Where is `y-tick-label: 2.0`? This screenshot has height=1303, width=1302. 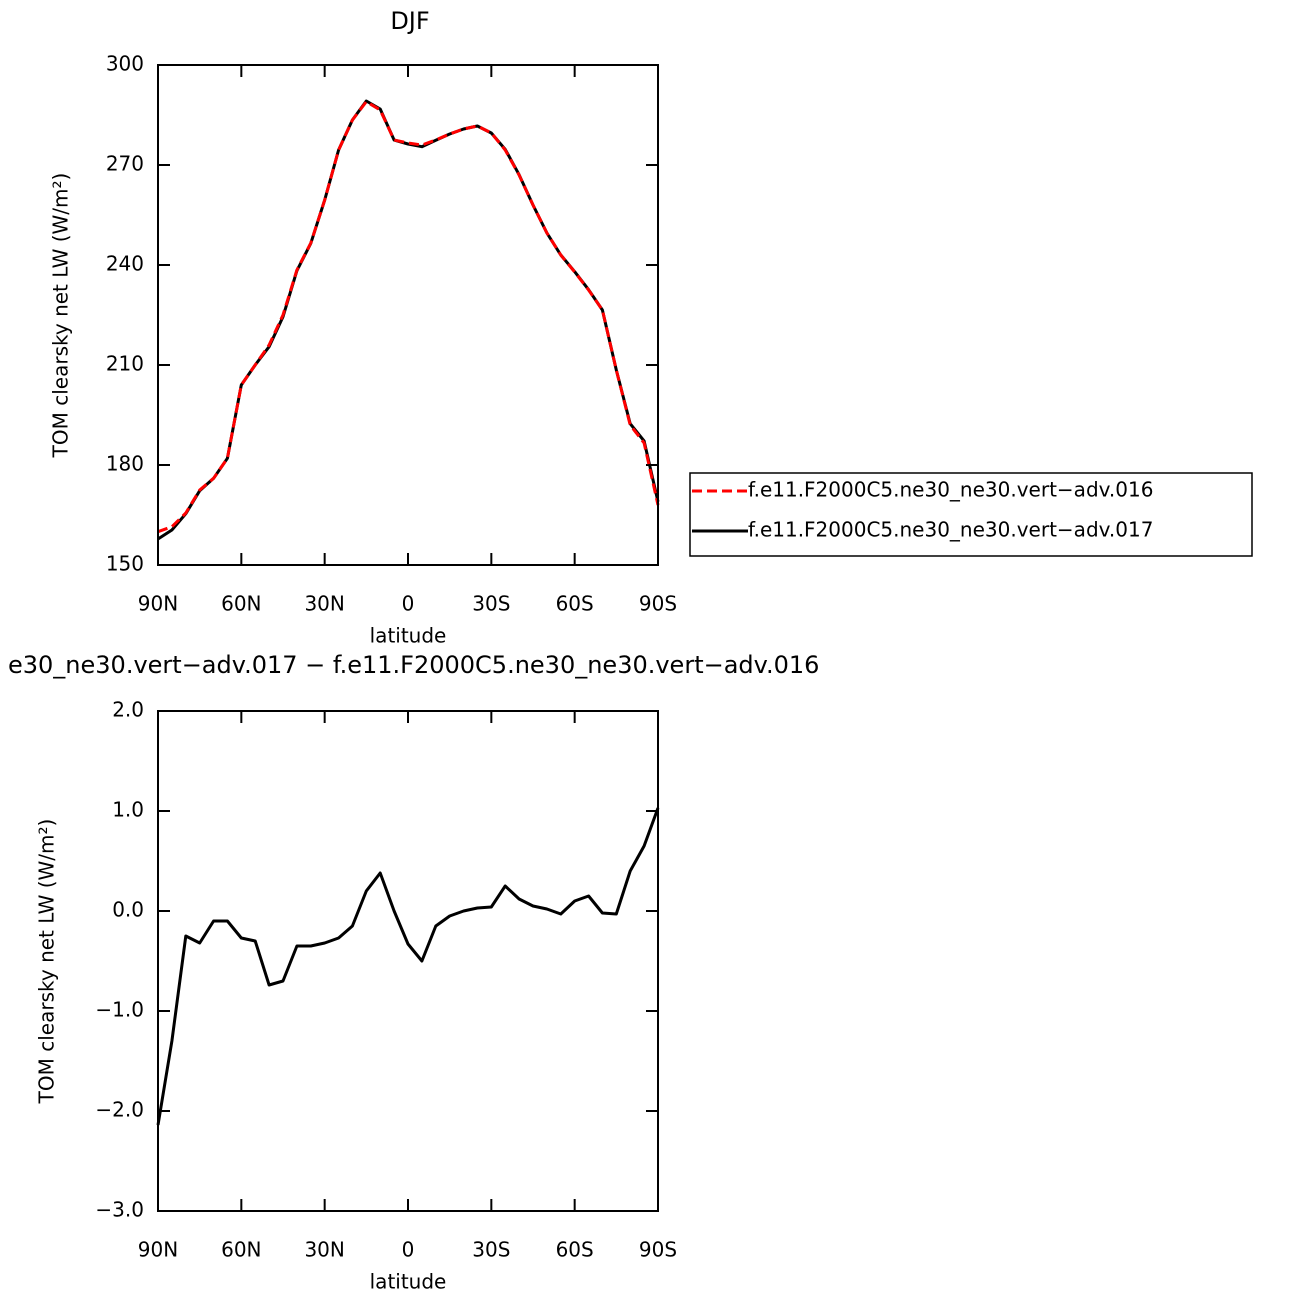
y-tick-label: 2.0 is located at coordinates (128, 710).